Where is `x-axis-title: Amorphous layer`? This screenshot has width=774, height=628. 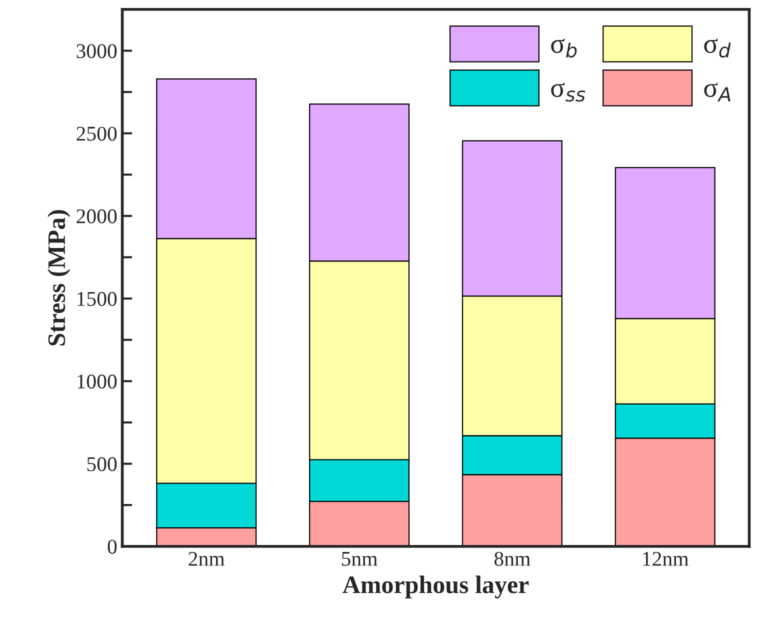 x-axis-title: Amorphous layer is located at coordinates (435, 587).